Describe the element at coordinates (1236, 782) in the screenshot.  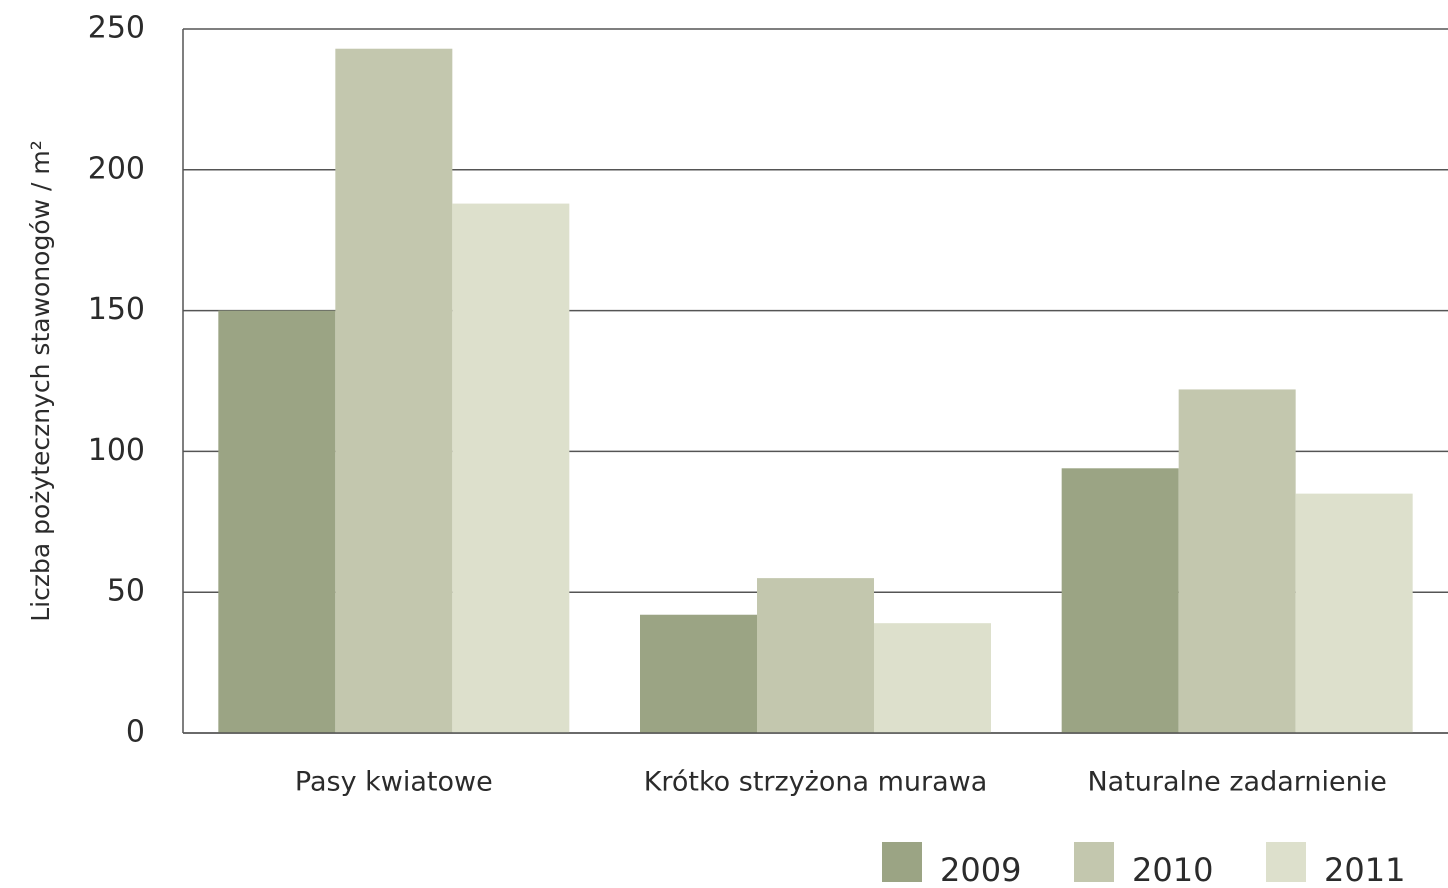
I see `x-tick-label: Naturalne zadarnienie` at that location.